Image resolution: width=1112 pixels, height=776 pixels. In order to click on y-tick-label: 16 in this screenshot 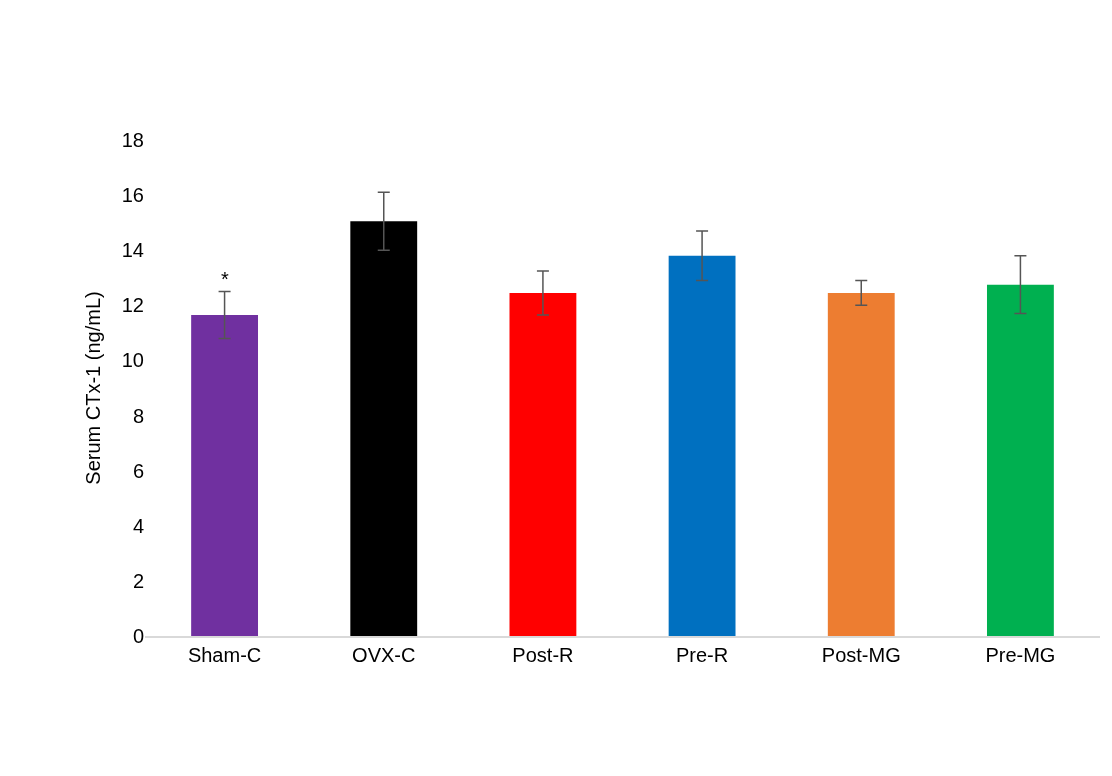, I will do `click(132, 195)`.